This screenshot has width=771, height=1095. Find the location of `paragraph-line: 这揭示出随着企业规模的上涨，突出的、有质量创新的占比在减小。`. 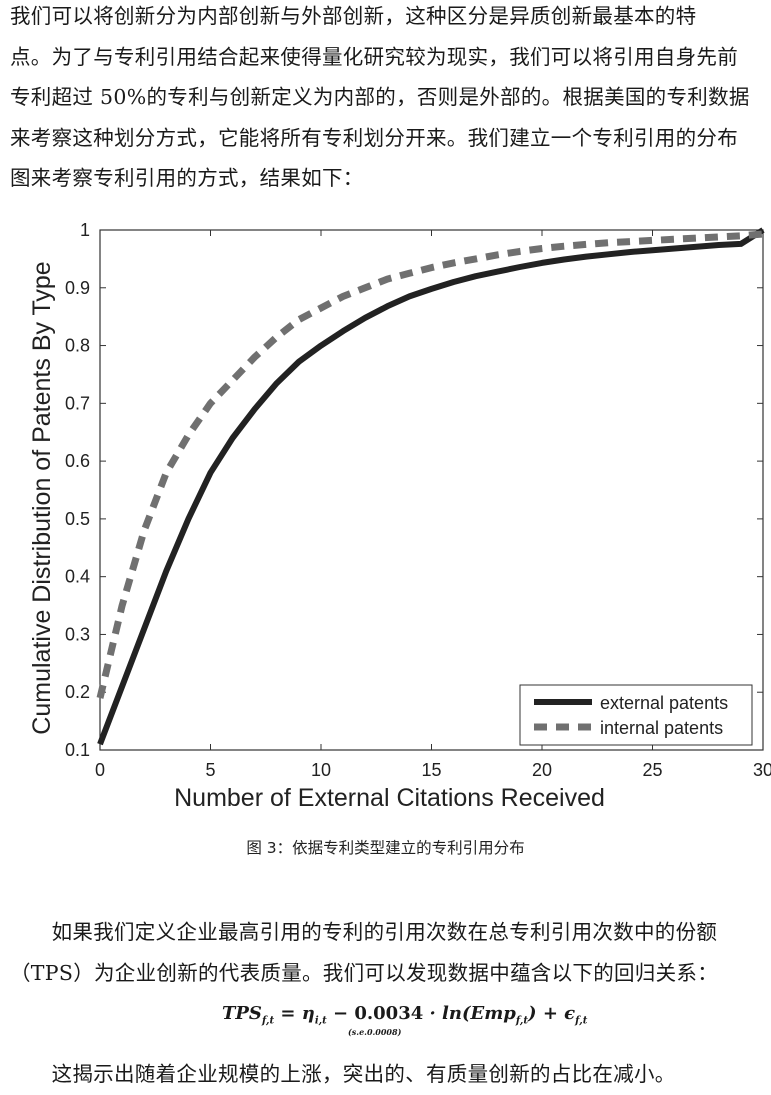

paragraph-line: 这揭示出随着企业规模的上涨，突出的、有质量创新的占比在减小。 is located at coordinates (343, 1074).